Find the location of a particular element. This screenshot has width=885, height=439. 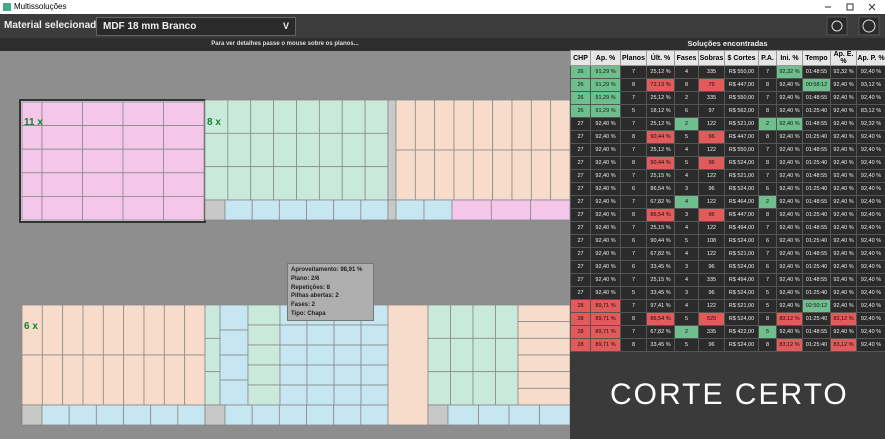

column-header: Sobras is located at coordinates (711, 58).